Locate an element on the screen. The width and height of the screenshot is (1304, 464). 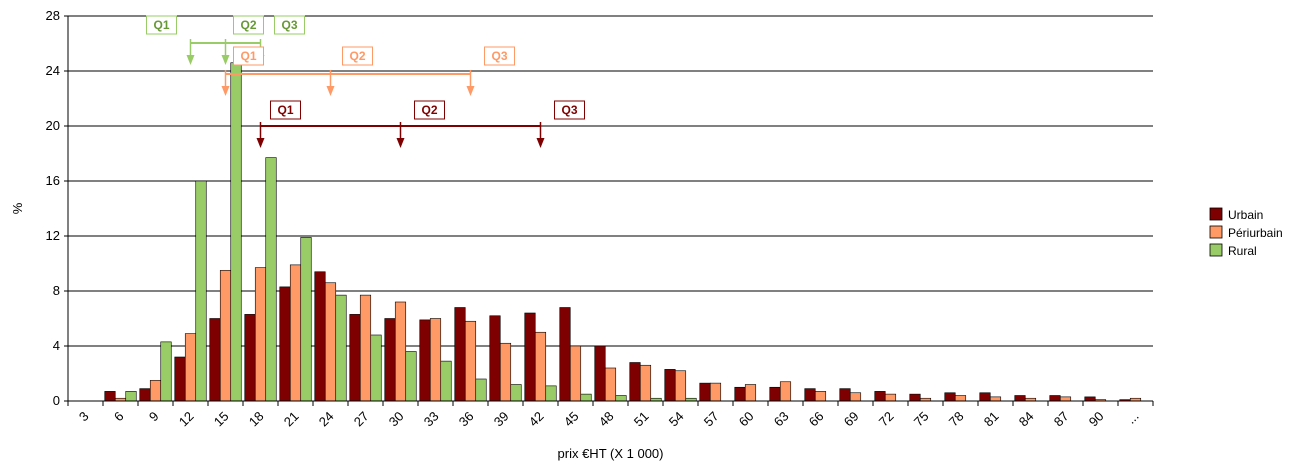
x-tick-label: 63 is located at coordinates (781, 419).